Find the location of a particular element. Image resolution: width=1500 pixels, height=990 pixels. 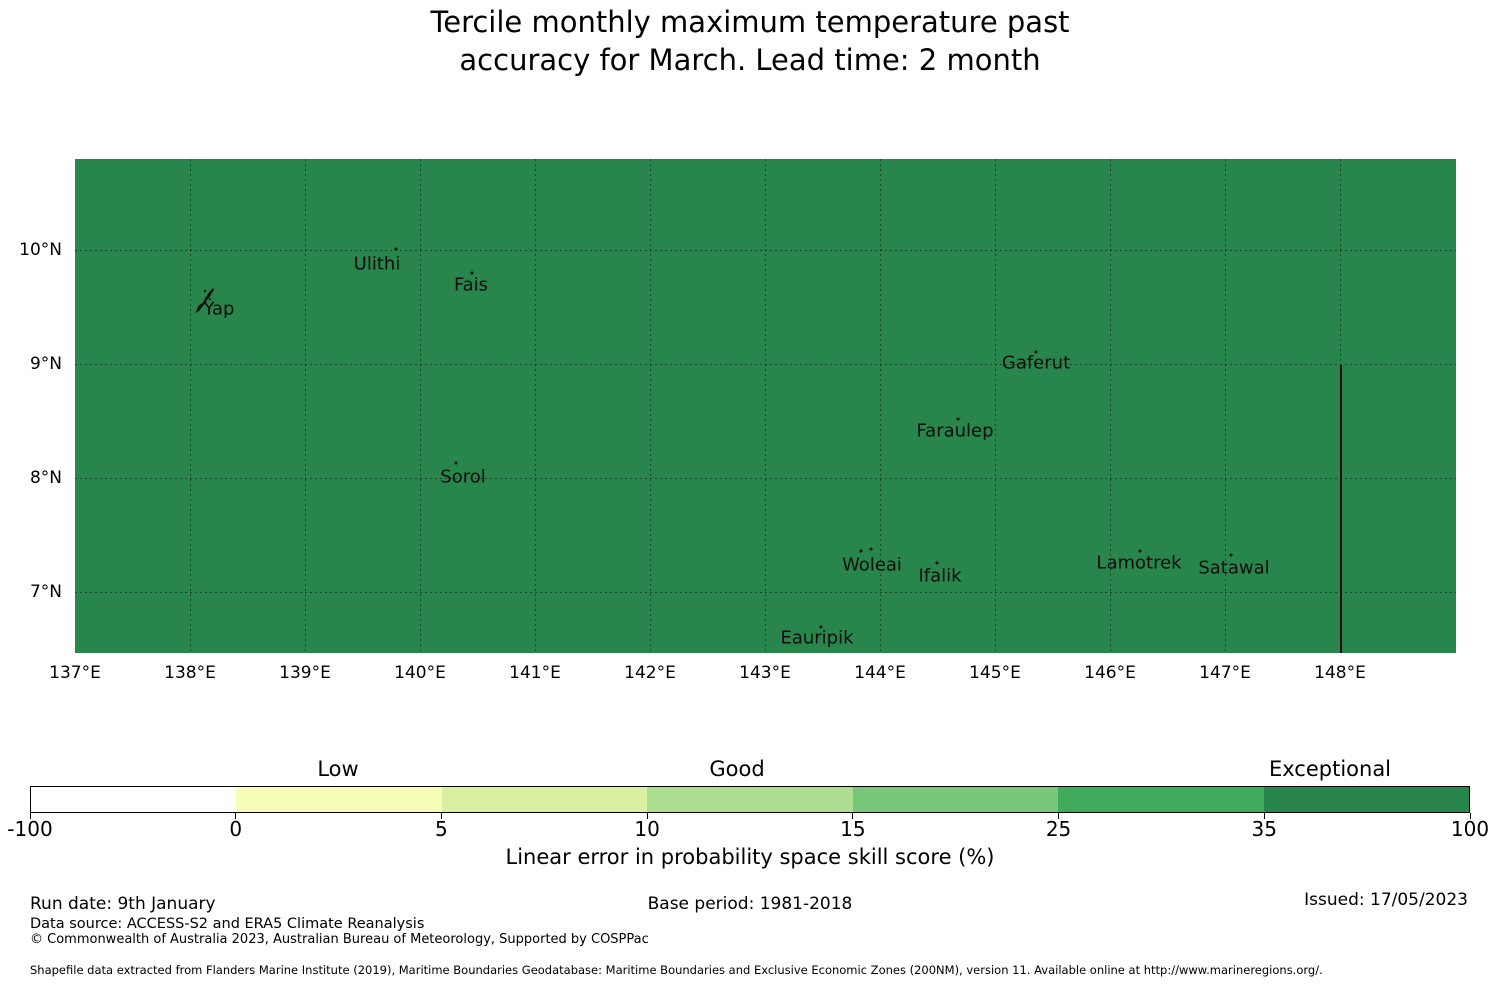

x-tick-145: 145°E is located at coordinates (995, 673).